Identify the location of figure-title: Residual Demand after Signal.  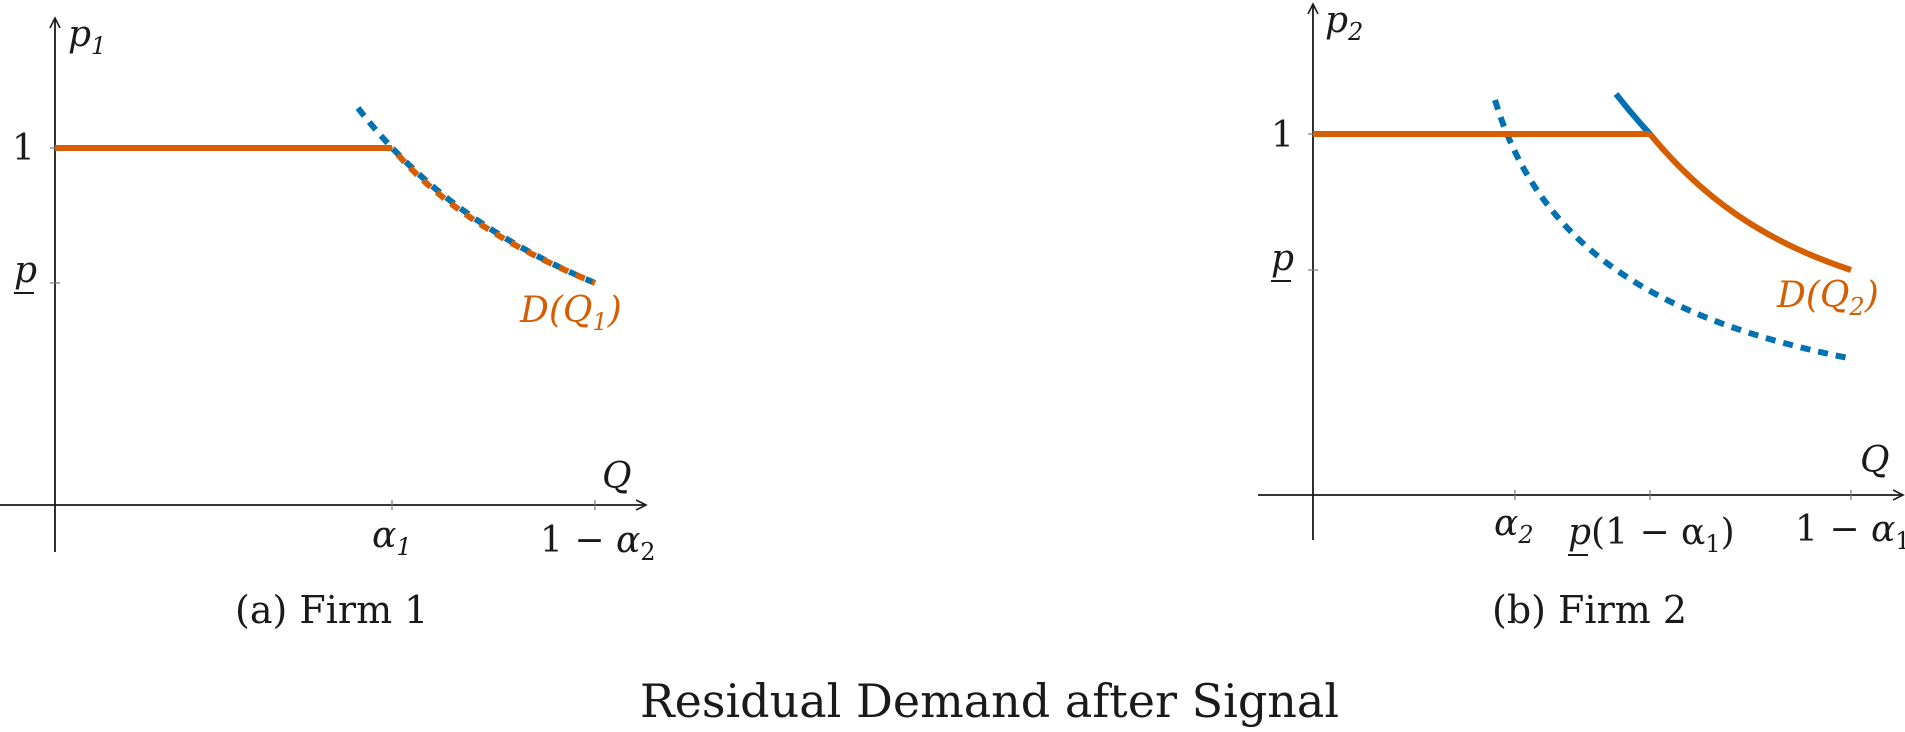
(989, 701).